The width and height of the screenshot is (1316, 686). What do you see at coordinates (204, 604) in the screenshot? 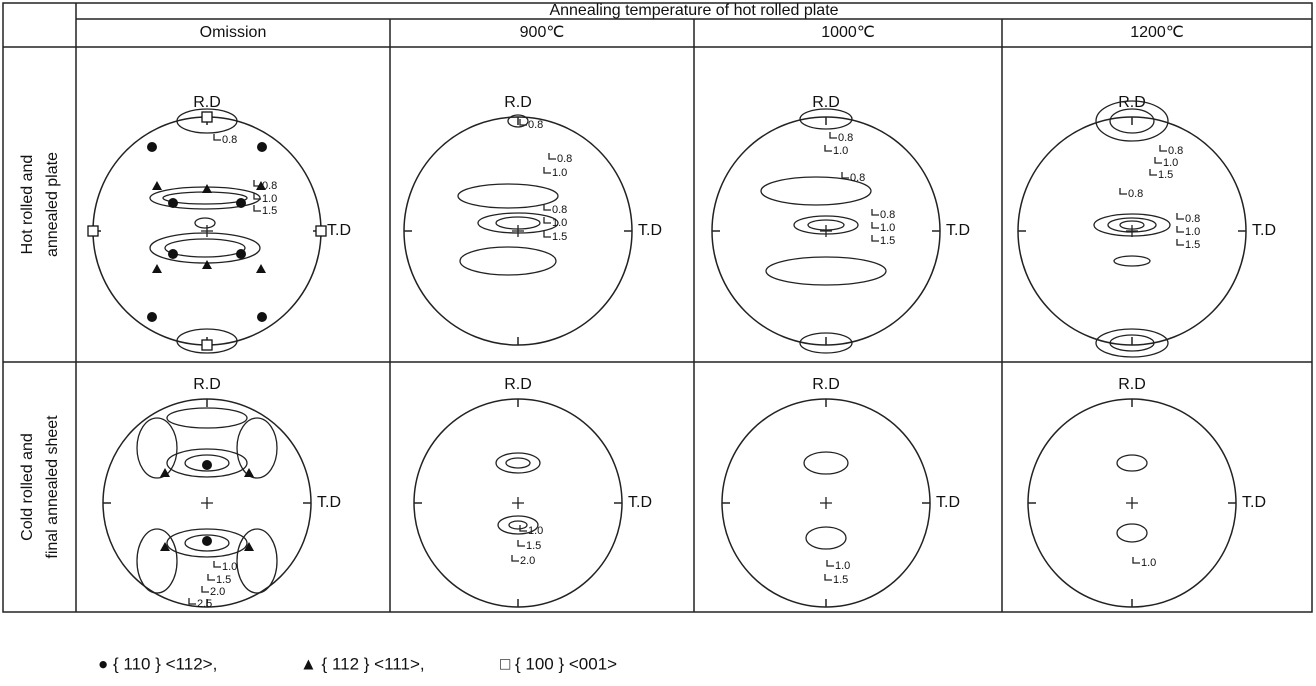
I see `contour-label: 2.5` at bounding box center [204, 604].